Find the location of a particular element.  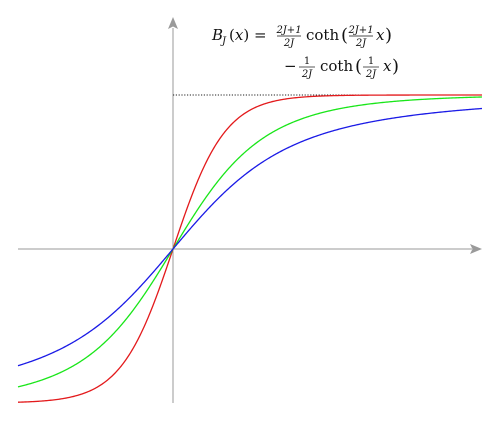

formula-frac3-den: 2J is located at coordinates (307, 74).